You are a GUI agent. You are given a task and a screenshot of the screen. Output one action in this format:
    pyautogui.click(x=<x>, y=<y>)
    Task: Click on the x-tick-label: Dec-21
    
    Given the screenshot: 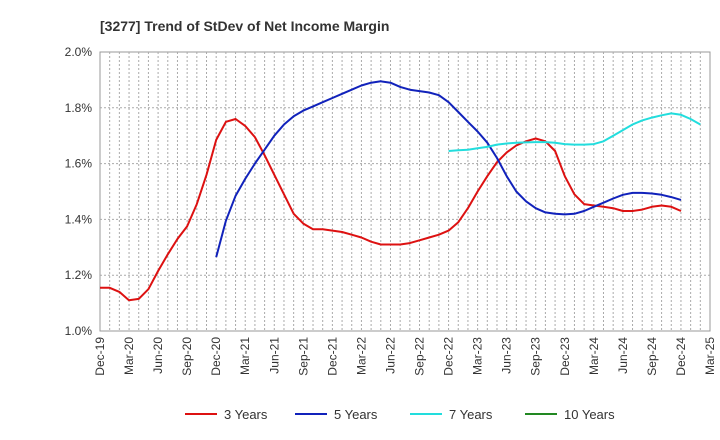 What is the action you would take?
    pyautogui.click(x=332, y=356)
    